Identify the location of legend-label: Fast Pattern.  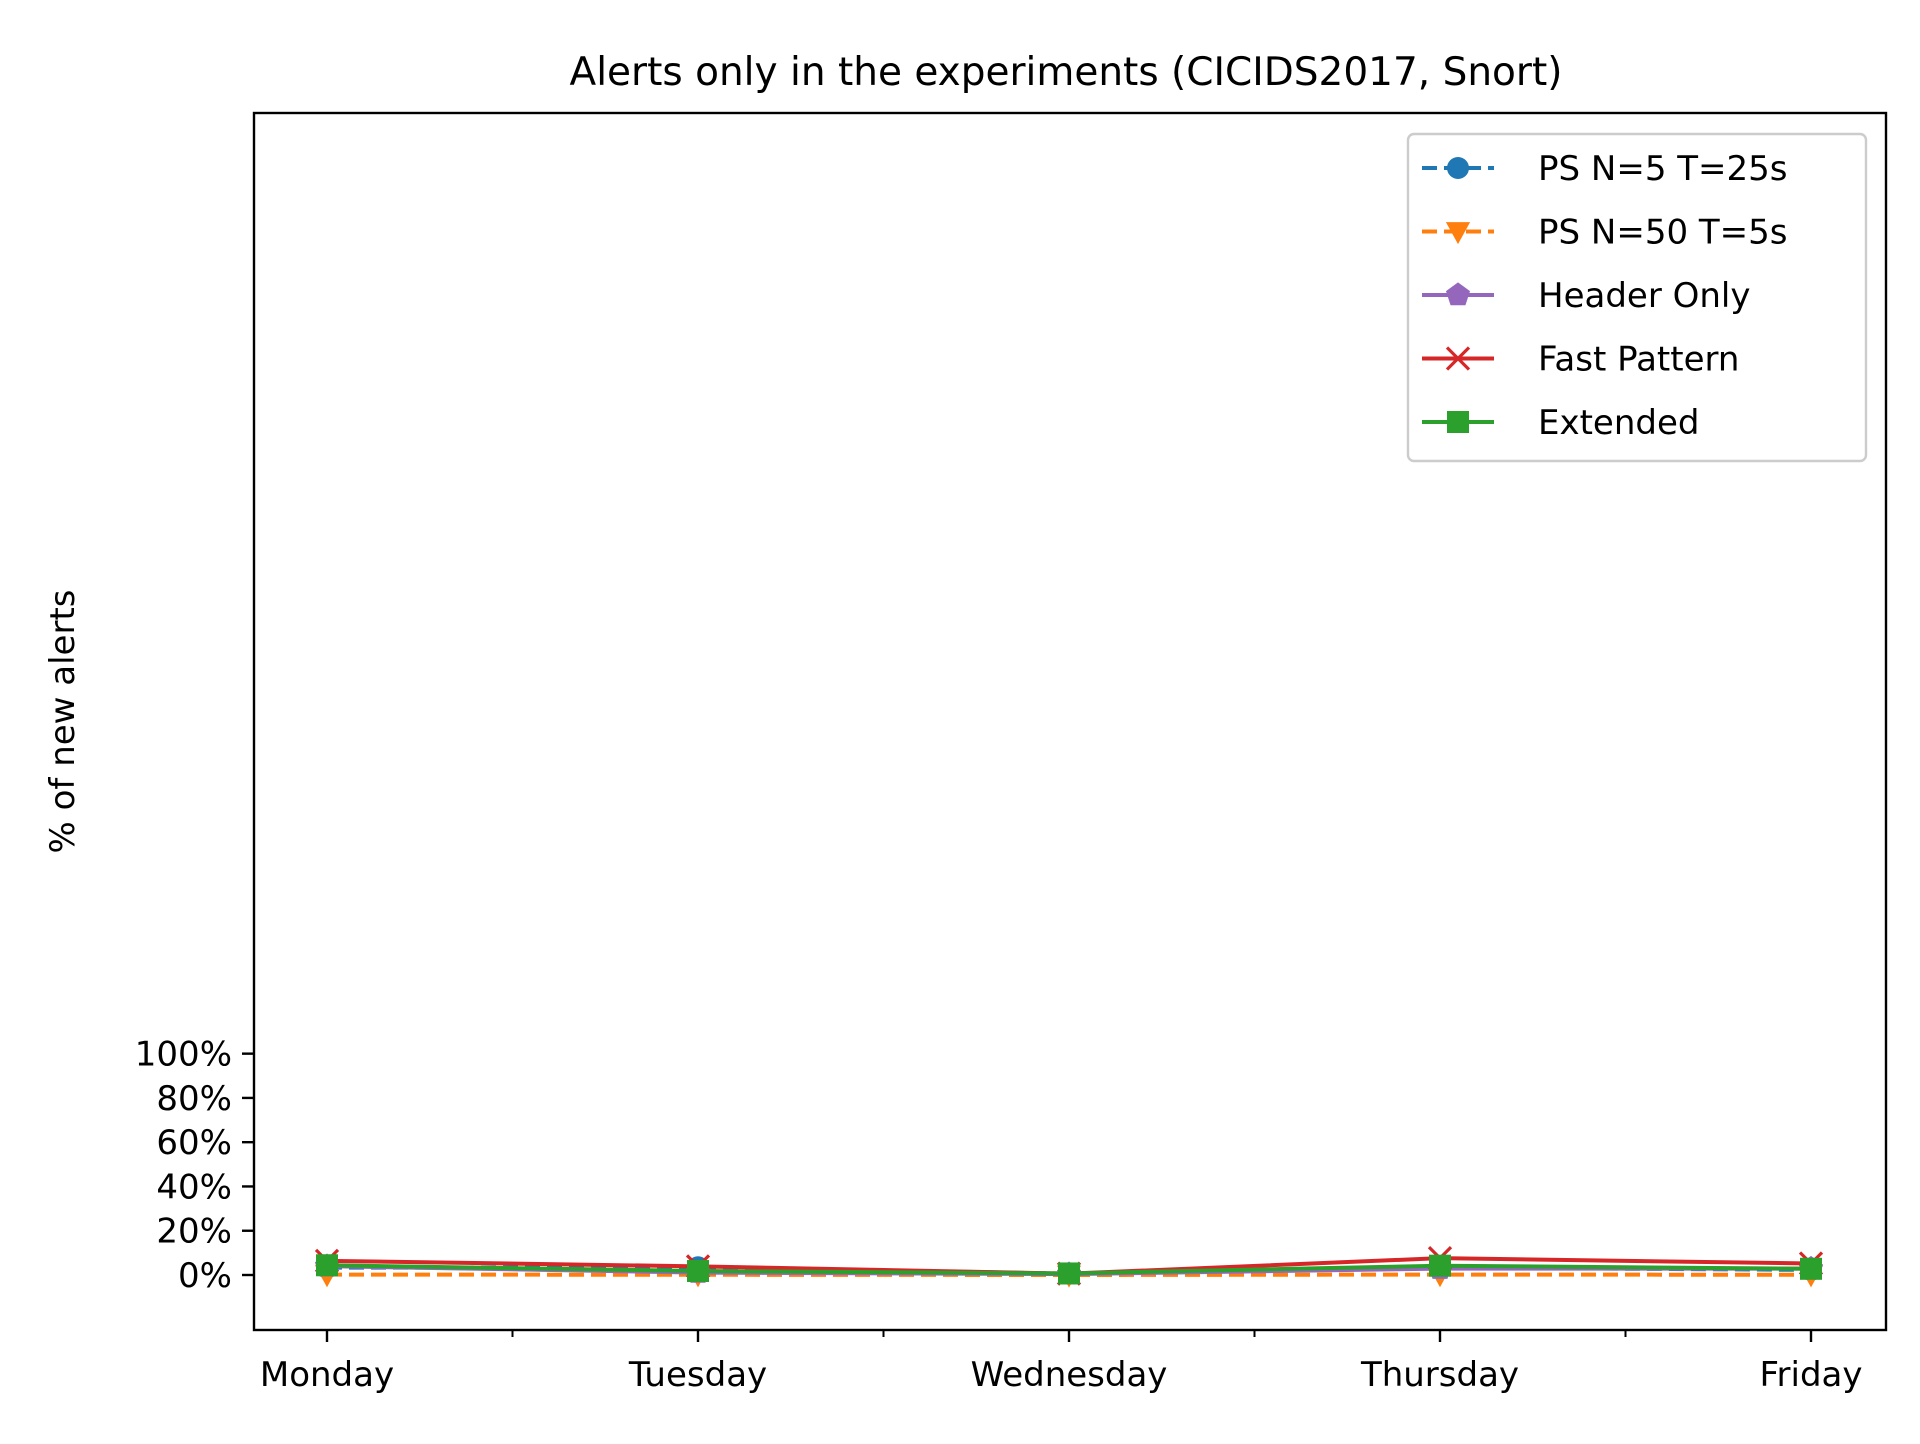
(1638, 360).